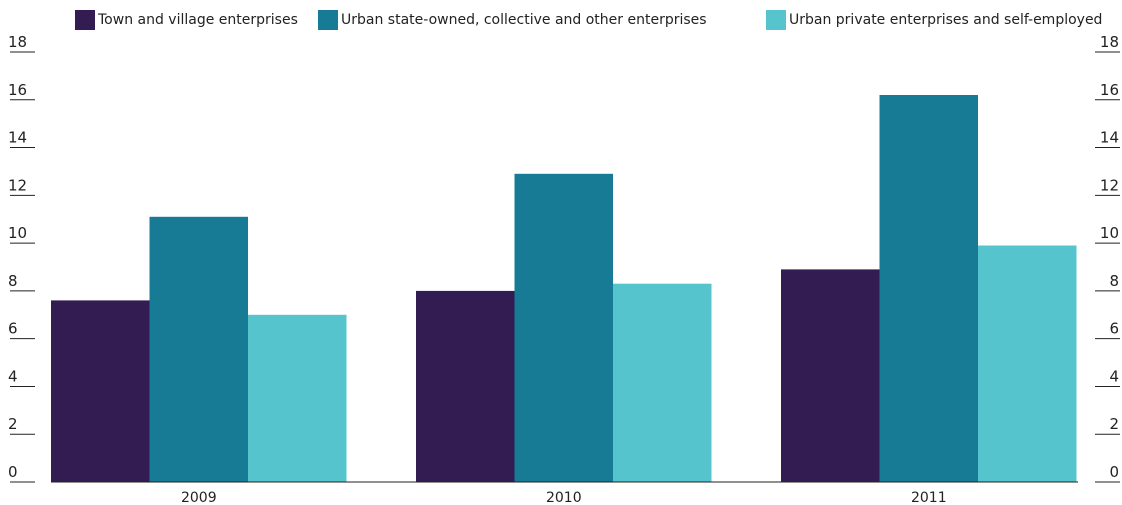 Image resolution: width=1122 pixels, height=505 pixels. What do you see at coordinates (198, 349) in the screenshot?
I see `bar-2009-urban-state-owned-collective-and-other-enterprises` at bounding box center [198, 349].